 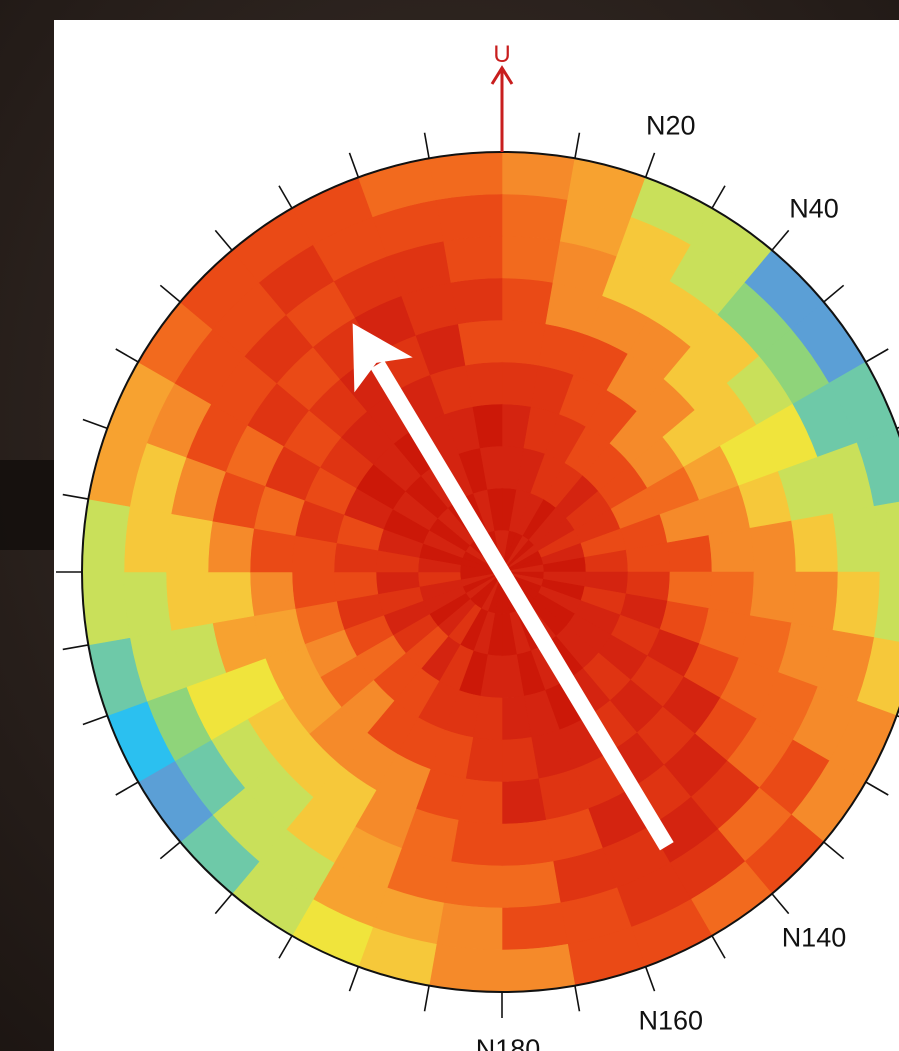 What do you see at coordinates (382, 358) in the screenshot?
I see `direction-arrow-head` at bounding box center [382, 358].